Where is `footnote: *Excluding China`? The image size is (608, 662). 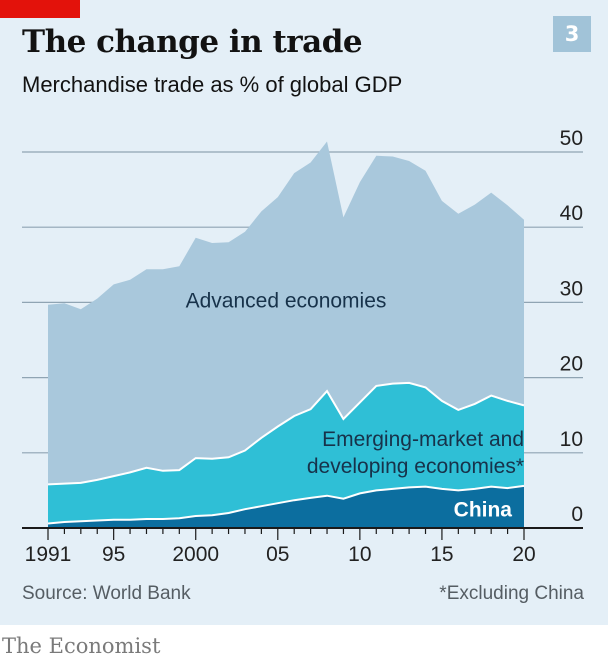 footnote: *Excluding China is located at coordinates (511, 593).